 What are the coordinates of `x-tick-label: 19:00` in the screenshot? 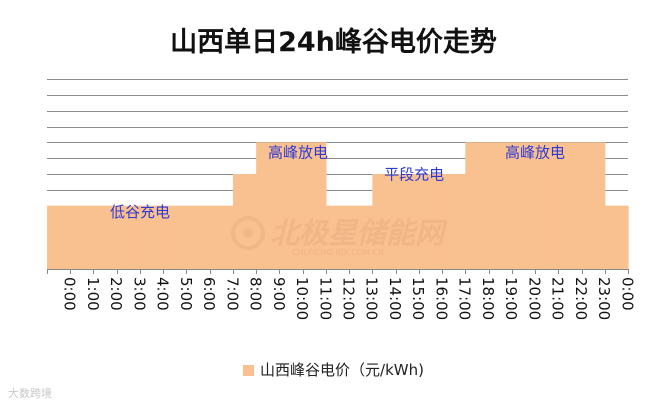 It's located at (511, 298).